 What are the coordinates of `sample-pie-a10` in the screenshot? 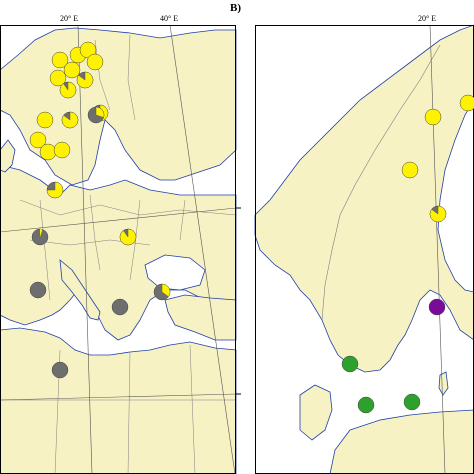 It's located at (45, 120).